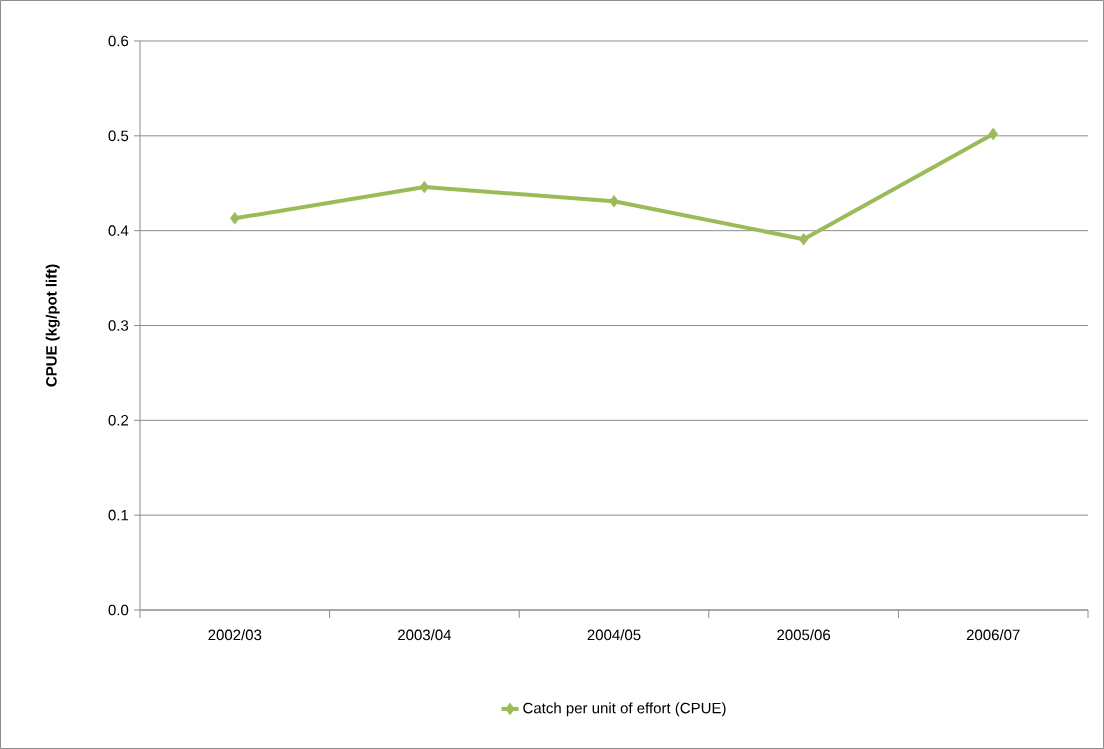 The height and width of the screenshot is (749, 1104). Describe the element at coordinates (118, 41) in the screenshot. I see `y-tick-label: 0.6` at that location.